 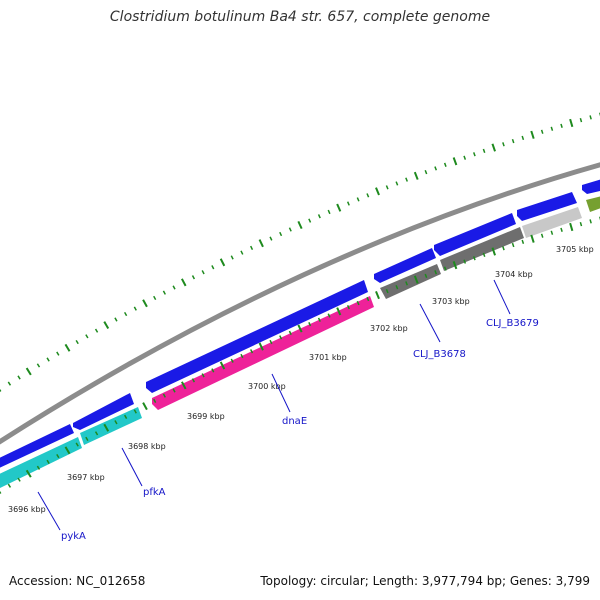 I want to click on tick-label: 3696 kbp, so click(x=27, y=509).